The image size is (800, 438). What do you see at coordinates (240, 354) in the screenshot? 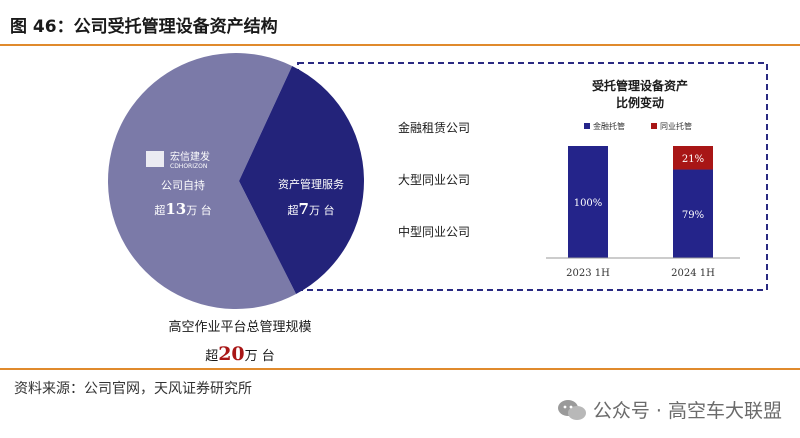
I see `total-value: 超20万 台` at bounding box center [240, 354].